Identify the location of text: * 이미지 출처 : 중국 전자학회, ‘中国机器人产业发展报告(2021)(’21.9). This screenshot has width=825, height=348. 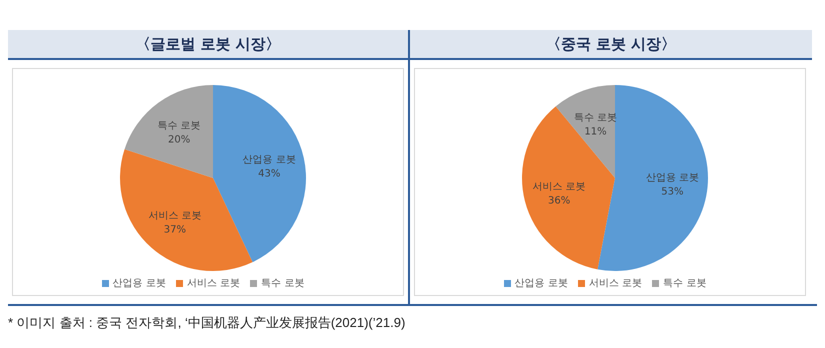
(207, 323).